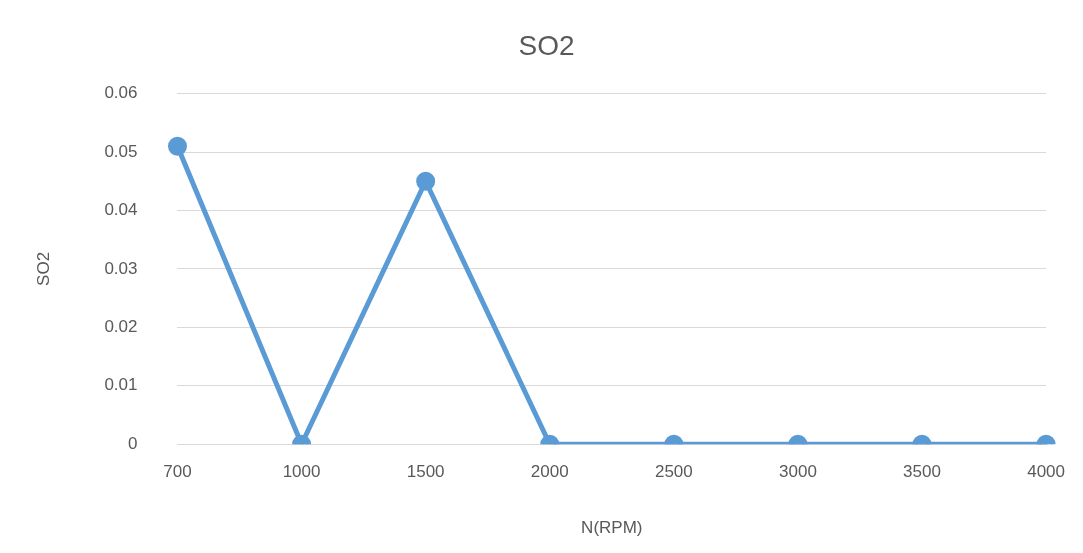 This screenshot has width=1083, height=553. I want to click on x-axis-title: N(RPM), so click(612, 528).